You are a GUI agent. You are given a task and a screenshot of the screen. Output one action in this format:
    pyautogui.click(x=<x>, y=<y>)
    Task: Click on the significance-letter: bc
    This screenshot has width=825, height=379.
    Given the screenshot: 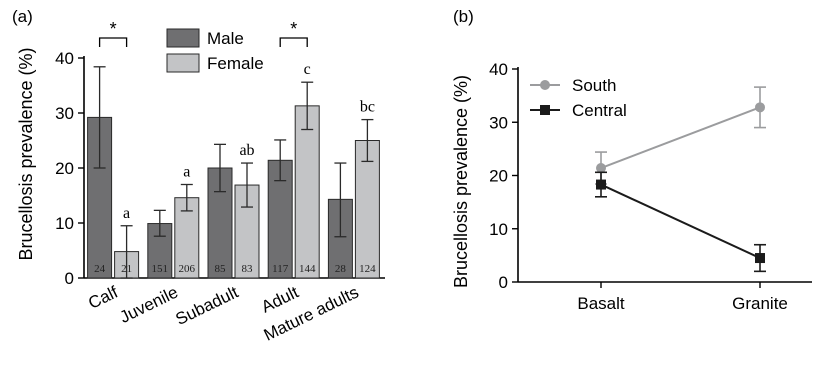 What is the action you would take?
    pyautogui.click(x=367, y=107)
    